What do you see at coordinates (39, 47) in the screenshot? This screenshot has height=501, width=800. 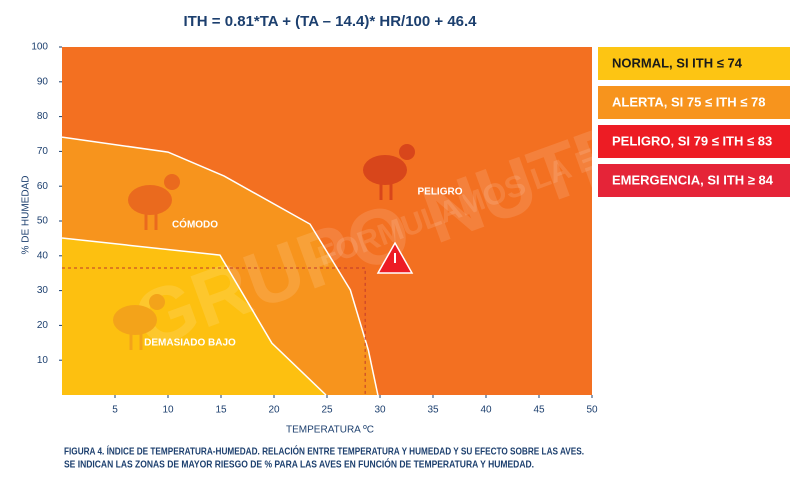 I see `y-tick-label: 100` at bounding box center [39, 47].